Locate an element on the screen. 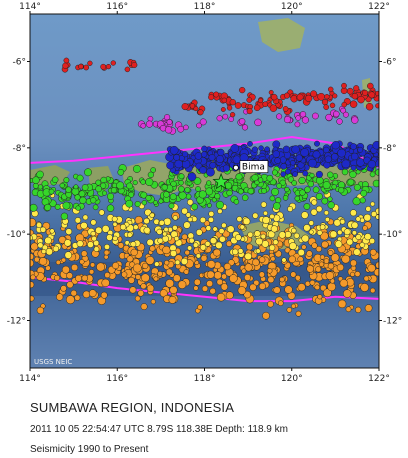 The width and height of the screenshot is (408, 458). lon-tick-label-bottom: 114° is located at coordinates (30, 379).